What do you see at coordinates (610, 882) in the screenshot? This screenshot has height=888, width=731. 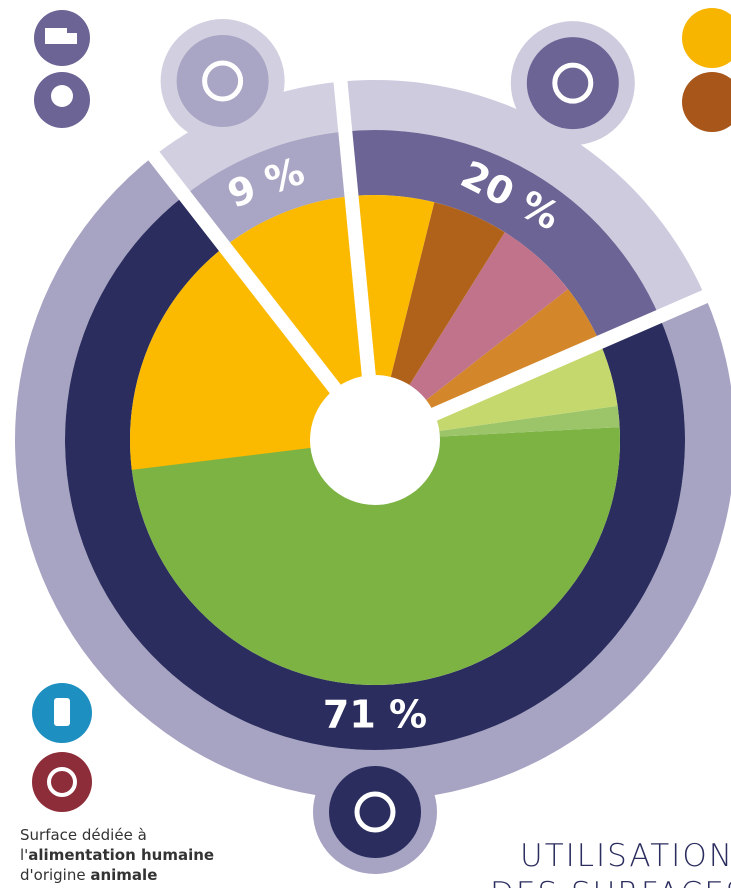 I see `title-line: DES SURFACES` at bounding box center [610, 882].